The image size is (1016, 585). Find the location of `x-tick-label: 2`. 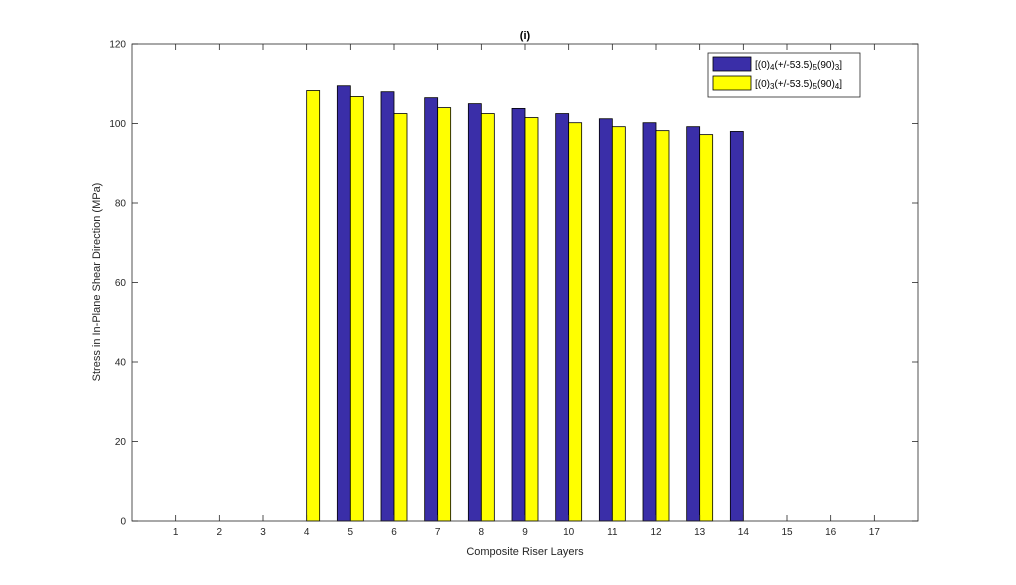

x-tick-label: 2 is located at coordinates (220, 532).